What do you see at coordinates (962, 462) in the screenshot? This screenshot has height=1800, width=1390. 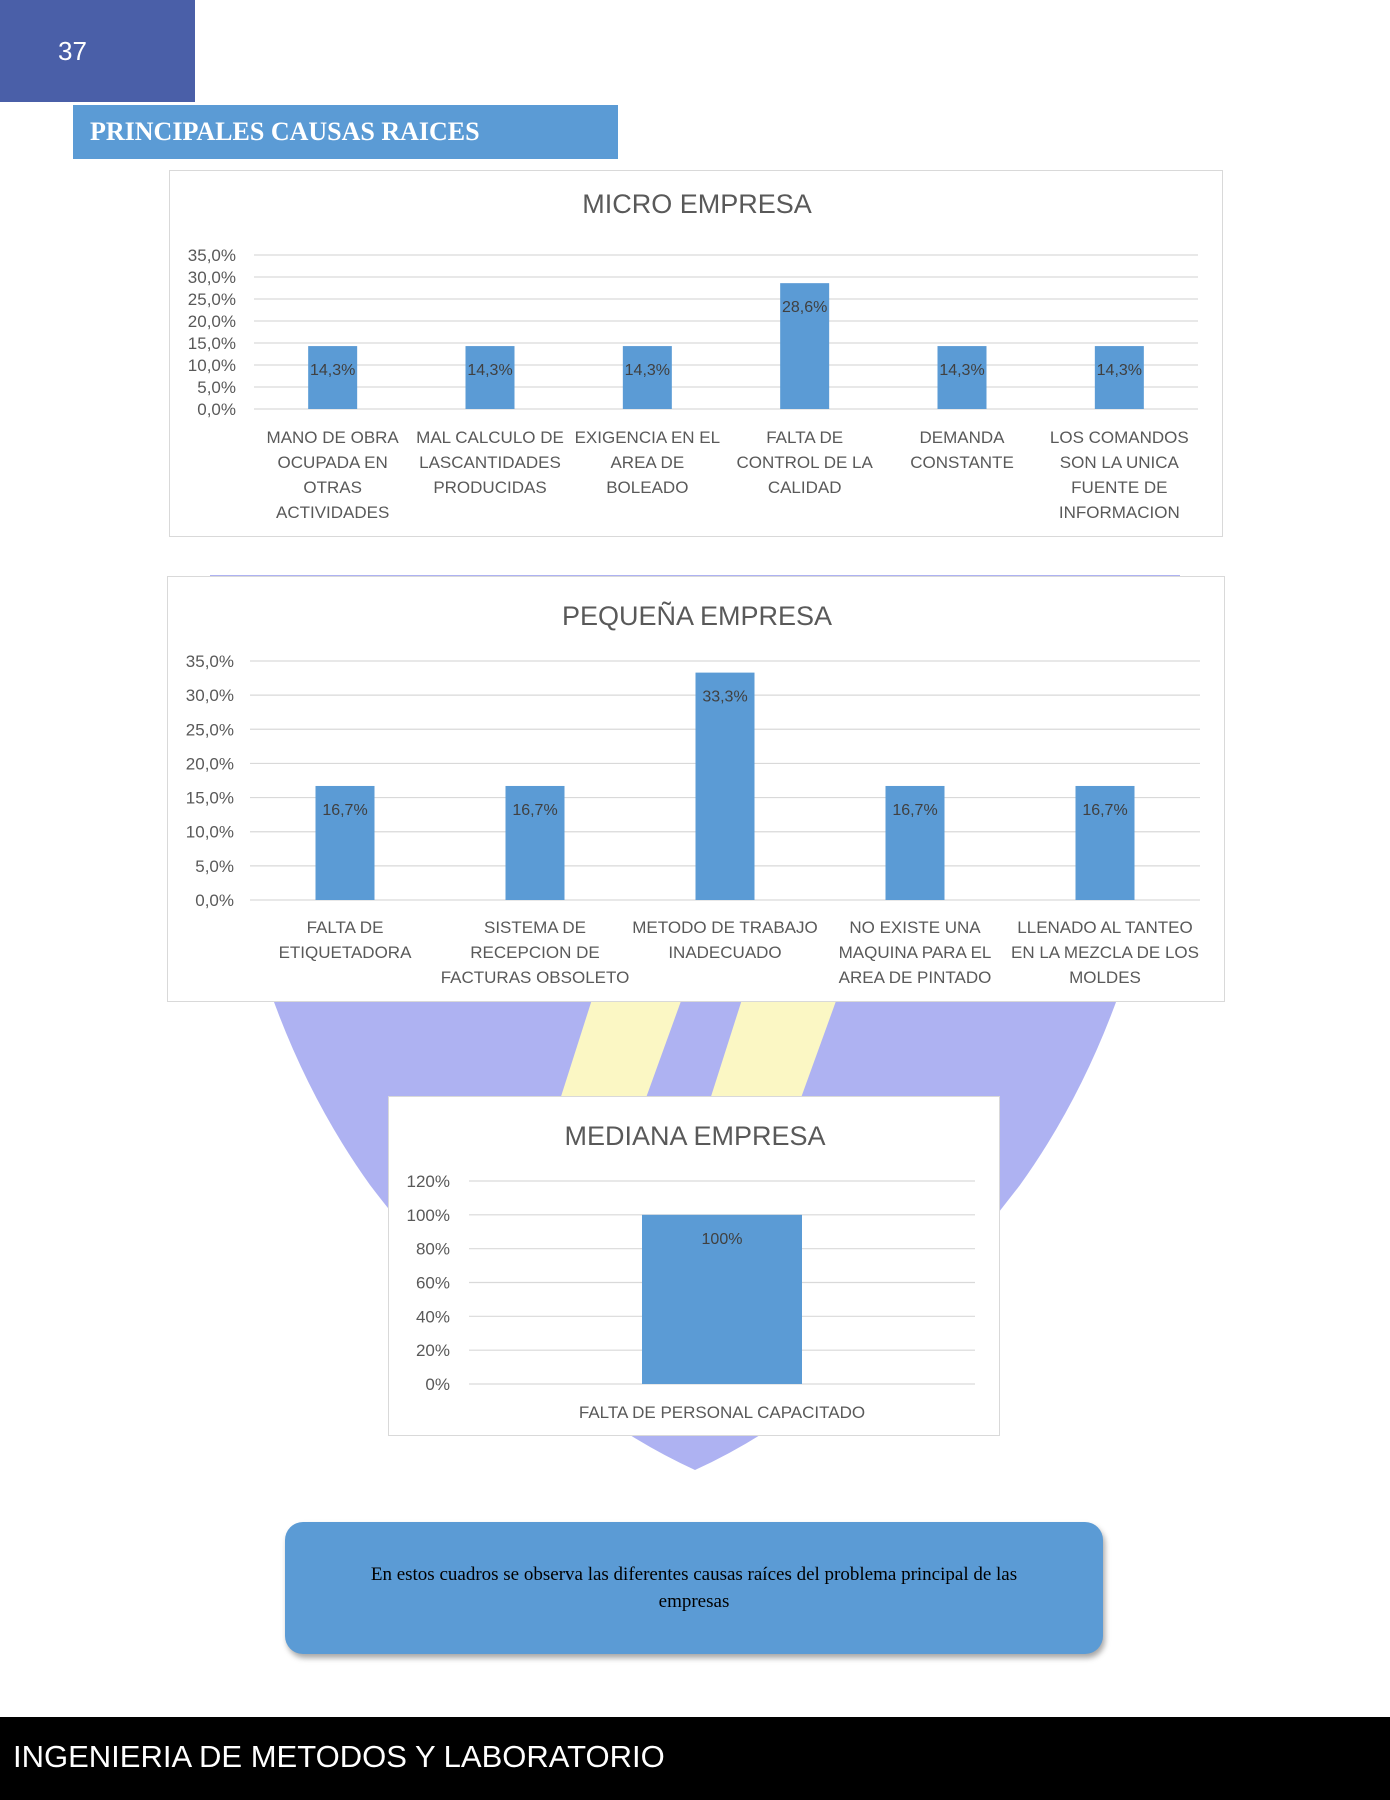 I see `category-label: CONSTANTE` at bounding box center [962, 462].